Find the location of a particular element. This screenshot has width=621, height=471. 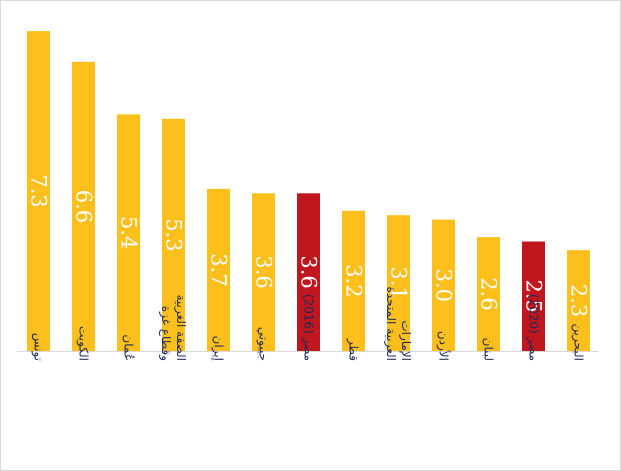

category-label-8-line-1: العربية المتحدة is located at coordinates (390, 324).